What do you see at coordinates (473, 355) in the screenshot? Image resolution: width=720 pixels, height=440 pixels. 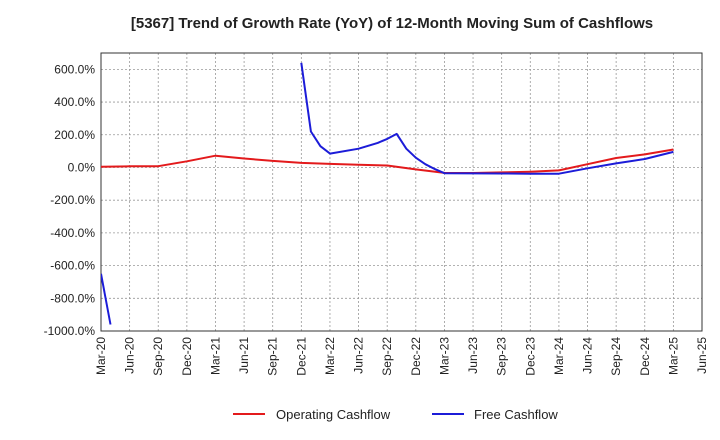 I see `x-tick-label: Jun-23` at bounding box center [473, 355].